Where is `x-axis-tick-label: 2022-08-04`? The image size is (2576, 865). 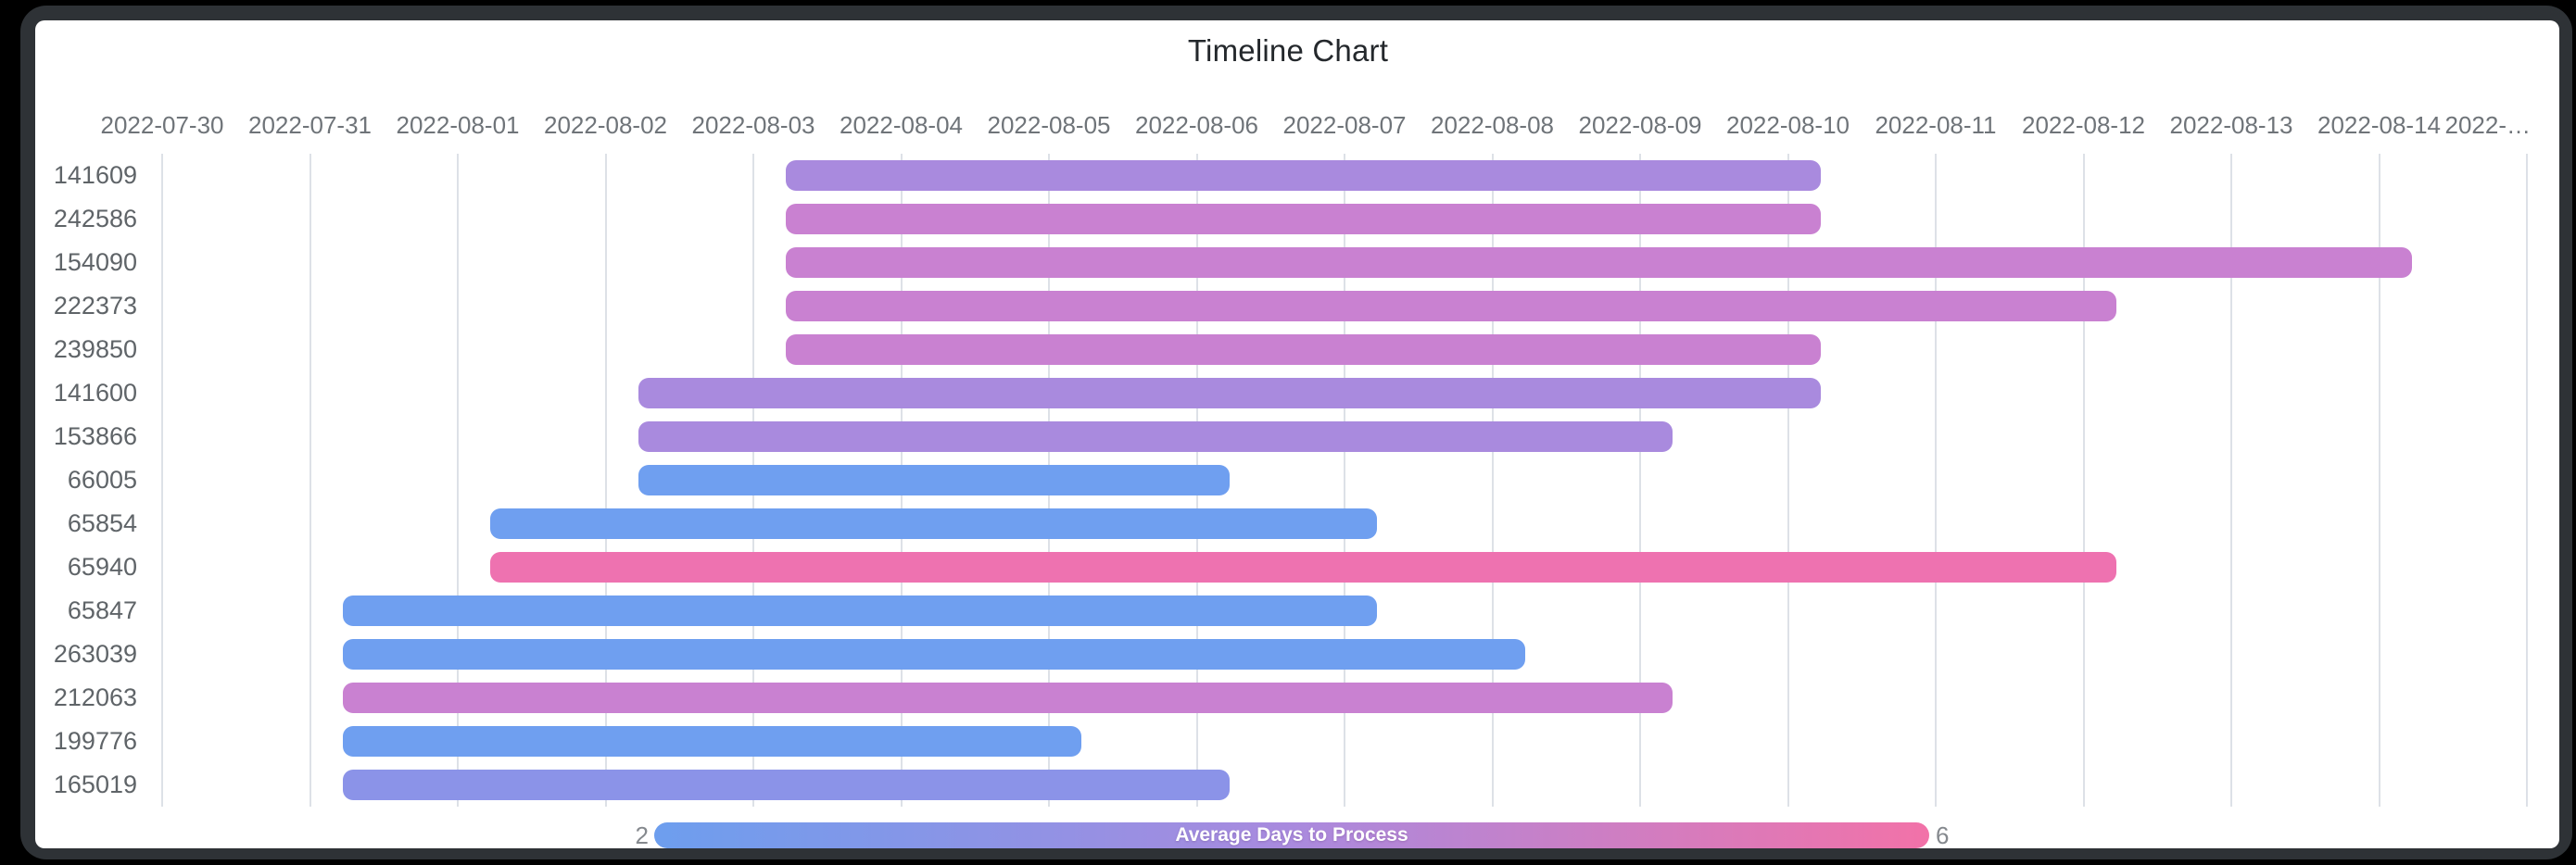 x-axis-tick-label: 2022-08-04 is located at coordinates (901, 125).